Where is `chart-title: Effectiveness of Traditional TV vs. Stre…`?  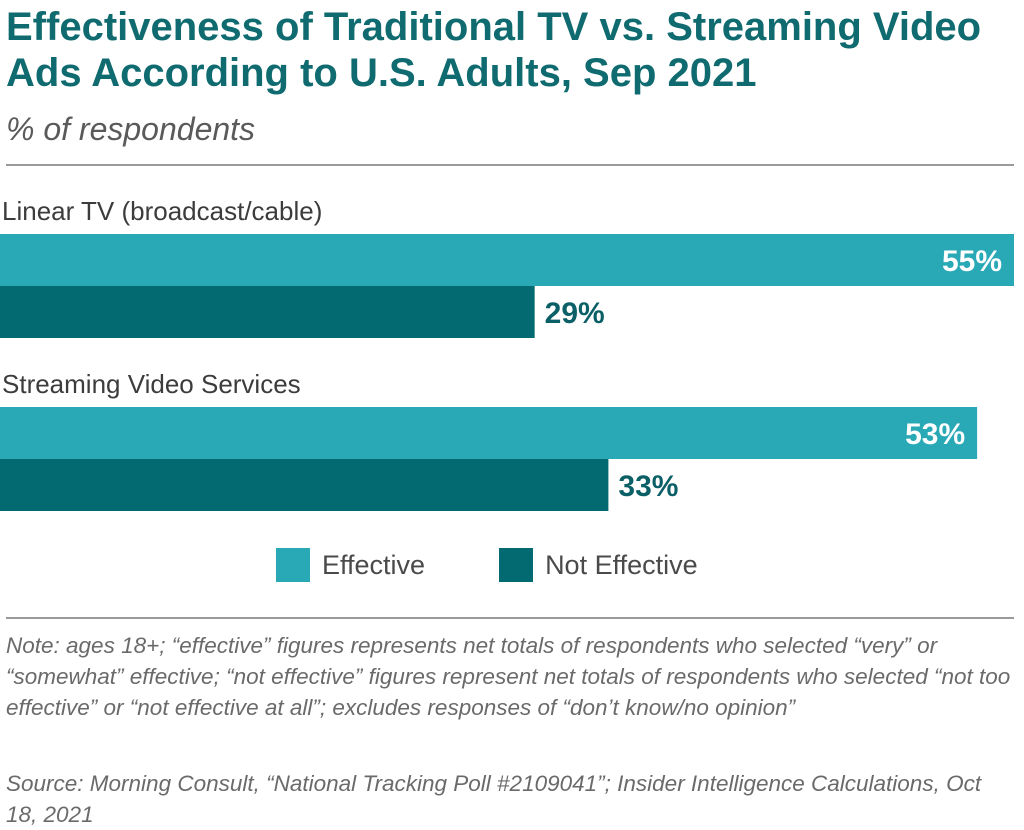
chart-title: Effectiveness of Traditional TV vs. Stre… is located at coordinates (494, 50).